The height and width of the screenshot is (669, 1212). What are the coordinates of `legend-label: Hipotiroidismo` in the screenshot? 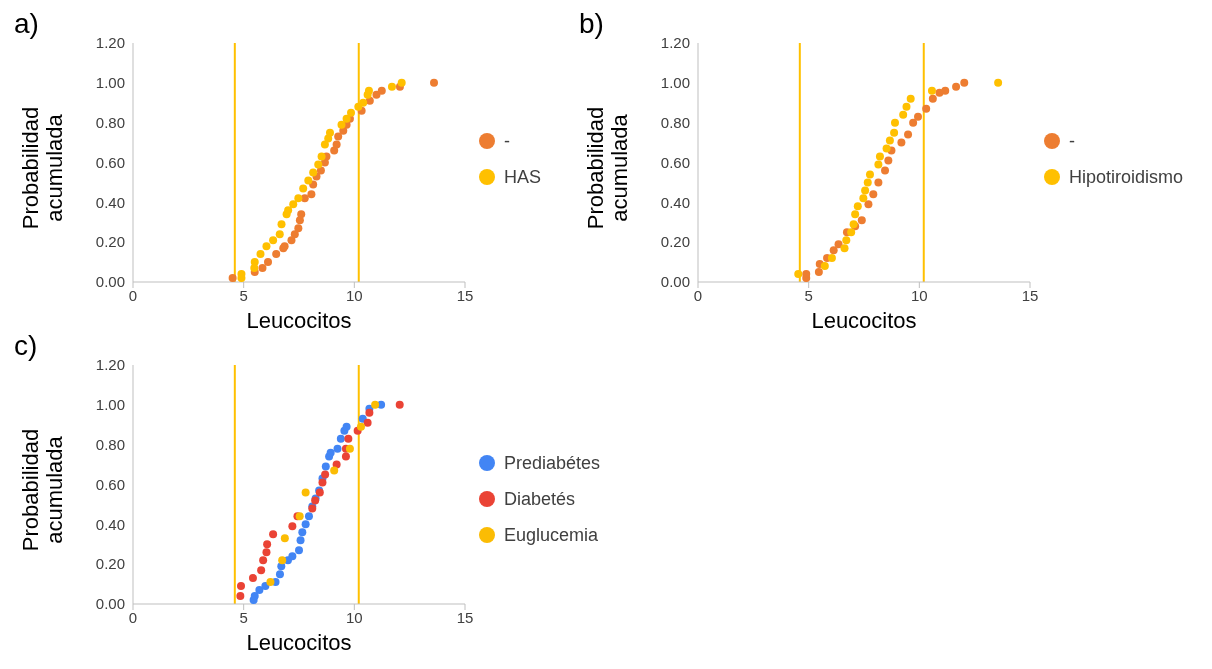 It's located at (1126, 177).